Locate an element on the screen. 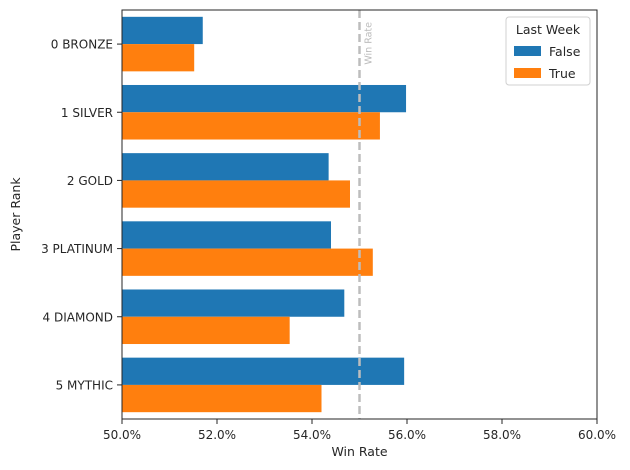  reference-line-label: Win Rate is located at coordinates (369, 43).